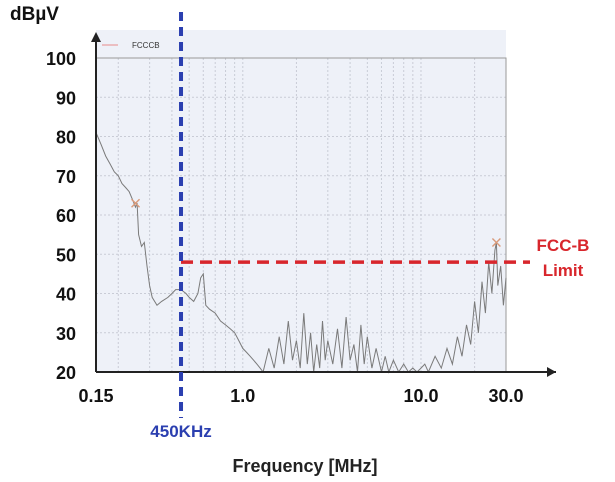 Image resolution: width=615 pixels, height=482 pixels. What do you see at coordinates (66, 98) in the screenshot?
I see `y-tick-label: 90` at bounding box center [66, 98].